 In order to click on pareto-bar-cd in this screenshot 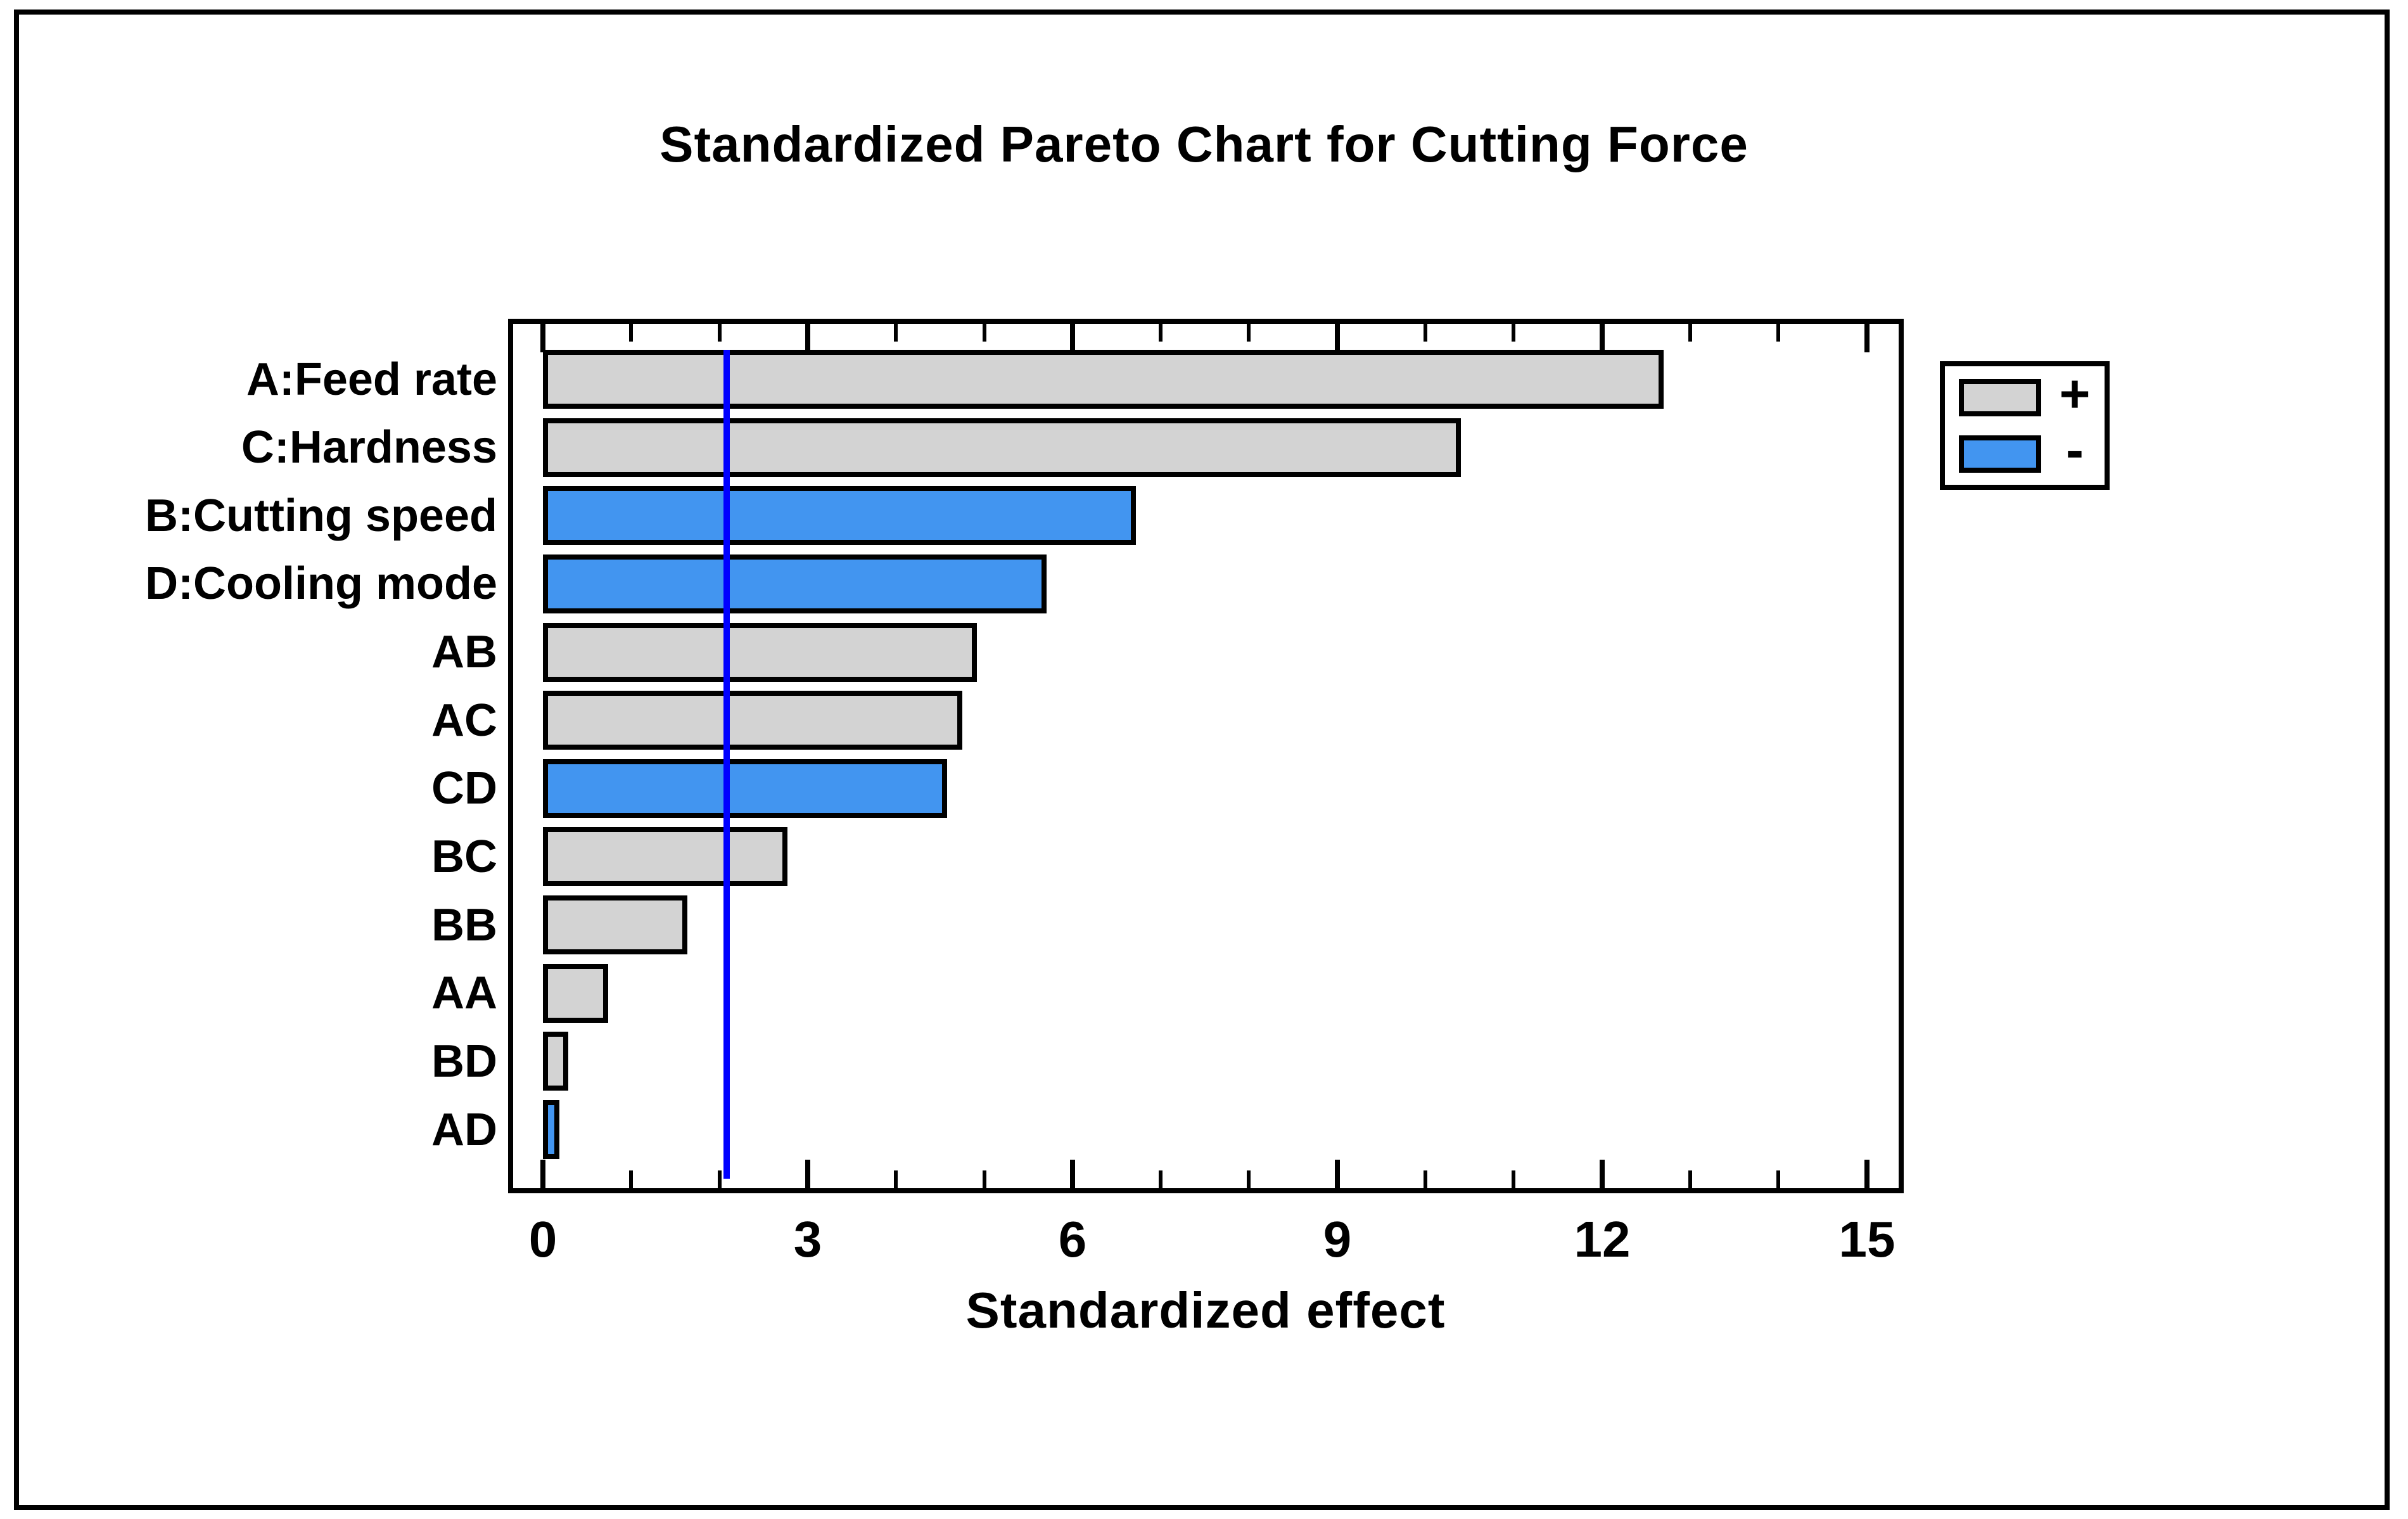, I will do `click(745, 788)`.